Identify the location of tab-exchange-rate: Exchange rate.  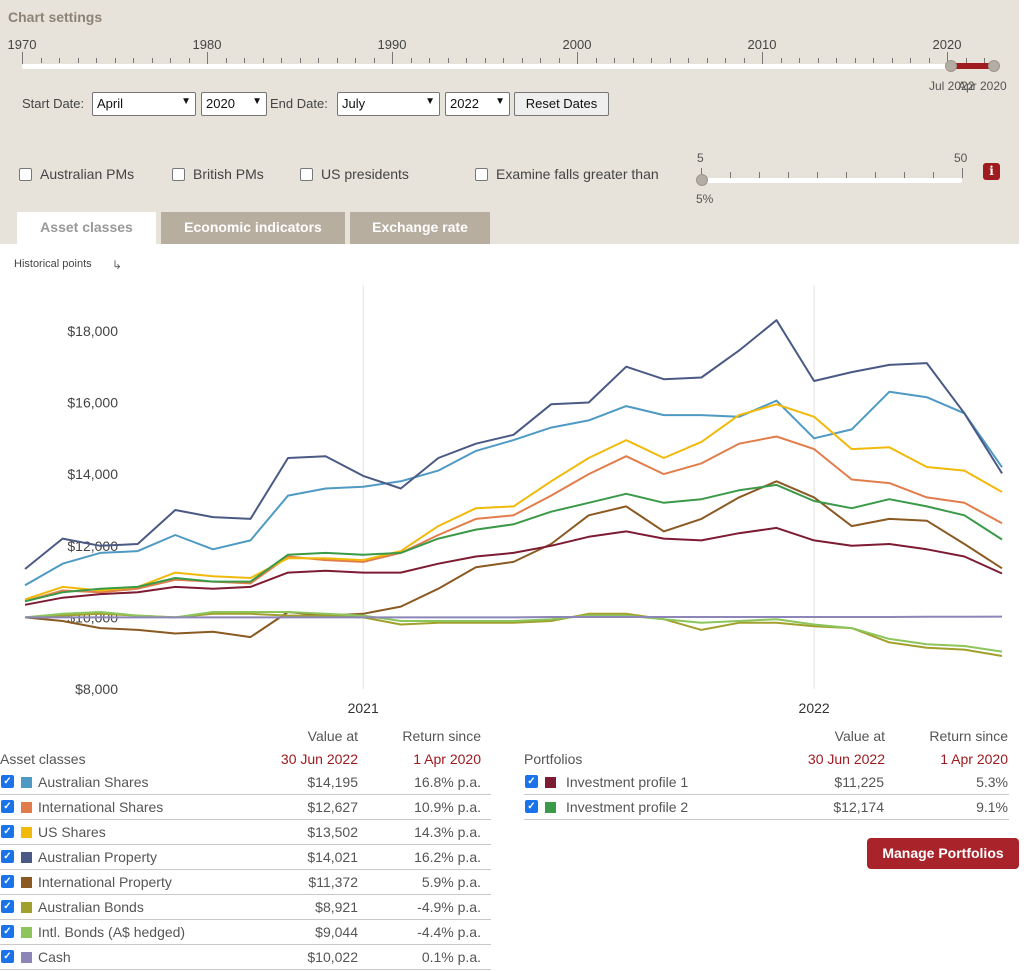
(420, 228).